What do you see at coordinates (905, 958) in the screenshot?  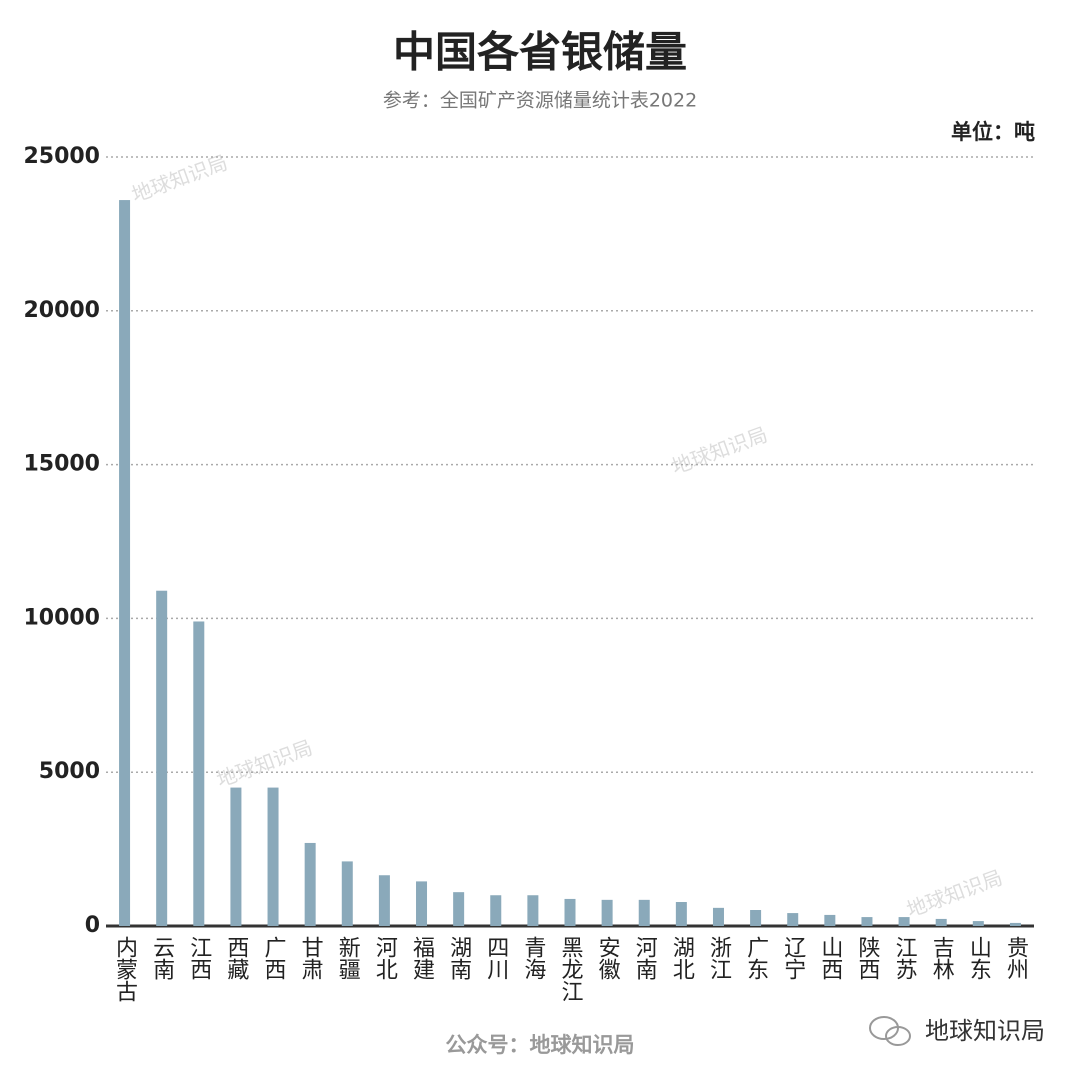 I see `x-tick-label: 江苏` at bounding box center [905, 958].